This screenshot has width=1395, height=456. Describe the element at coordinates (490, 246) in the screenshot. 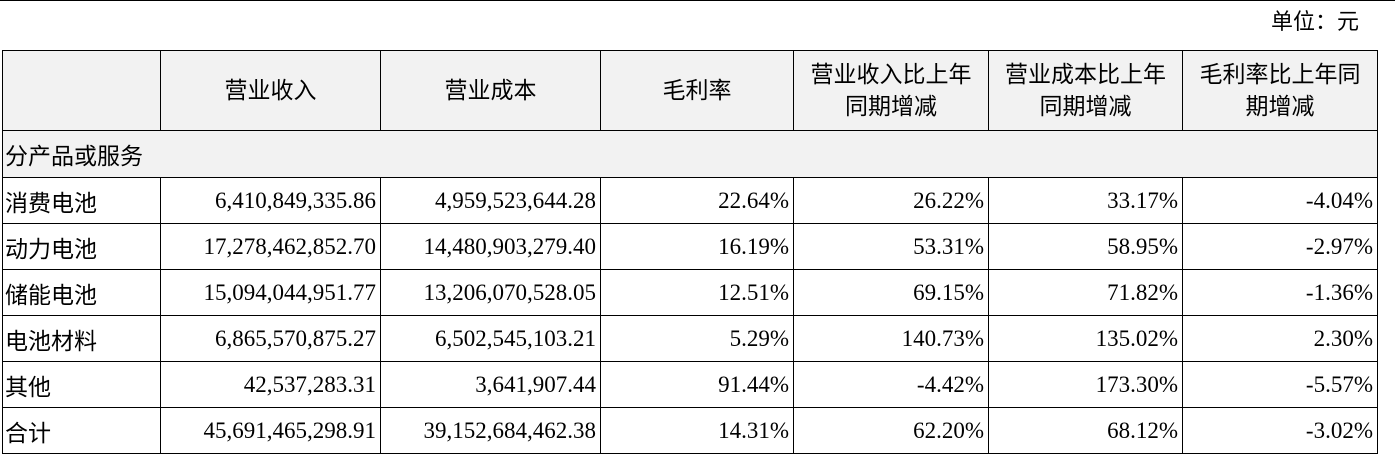

I see `value-cell: 14,480,903,279.40` at that location.